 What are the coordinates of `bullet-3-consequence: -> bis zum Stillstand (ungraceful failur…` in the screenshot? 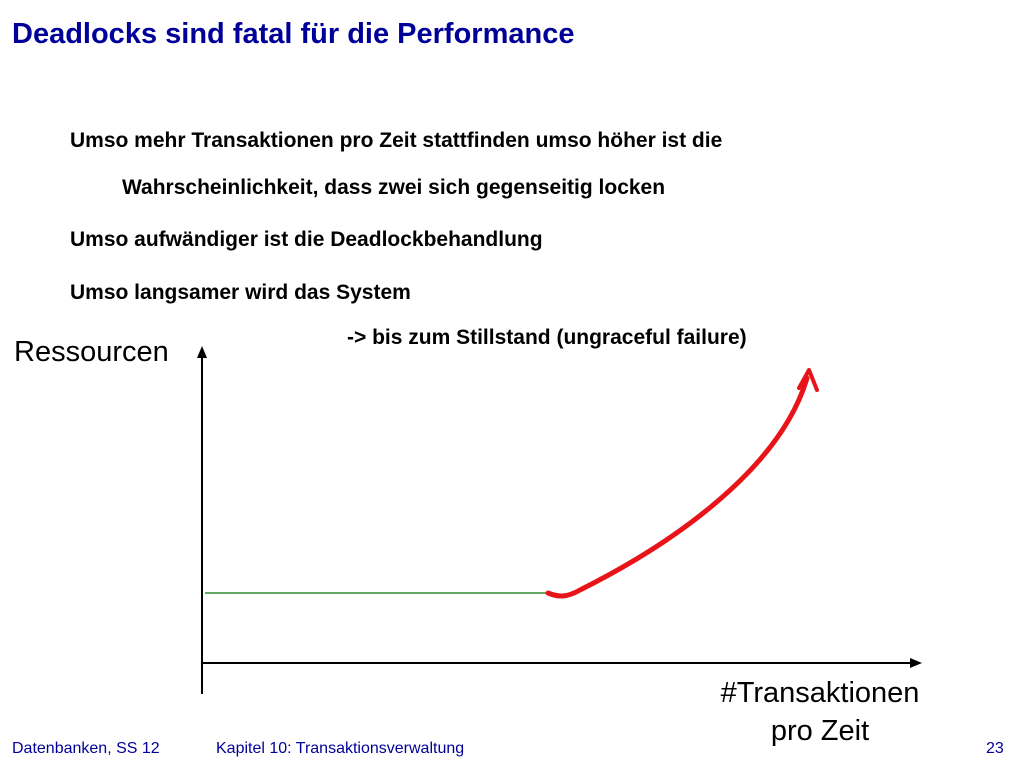 It's located at (547, 337).